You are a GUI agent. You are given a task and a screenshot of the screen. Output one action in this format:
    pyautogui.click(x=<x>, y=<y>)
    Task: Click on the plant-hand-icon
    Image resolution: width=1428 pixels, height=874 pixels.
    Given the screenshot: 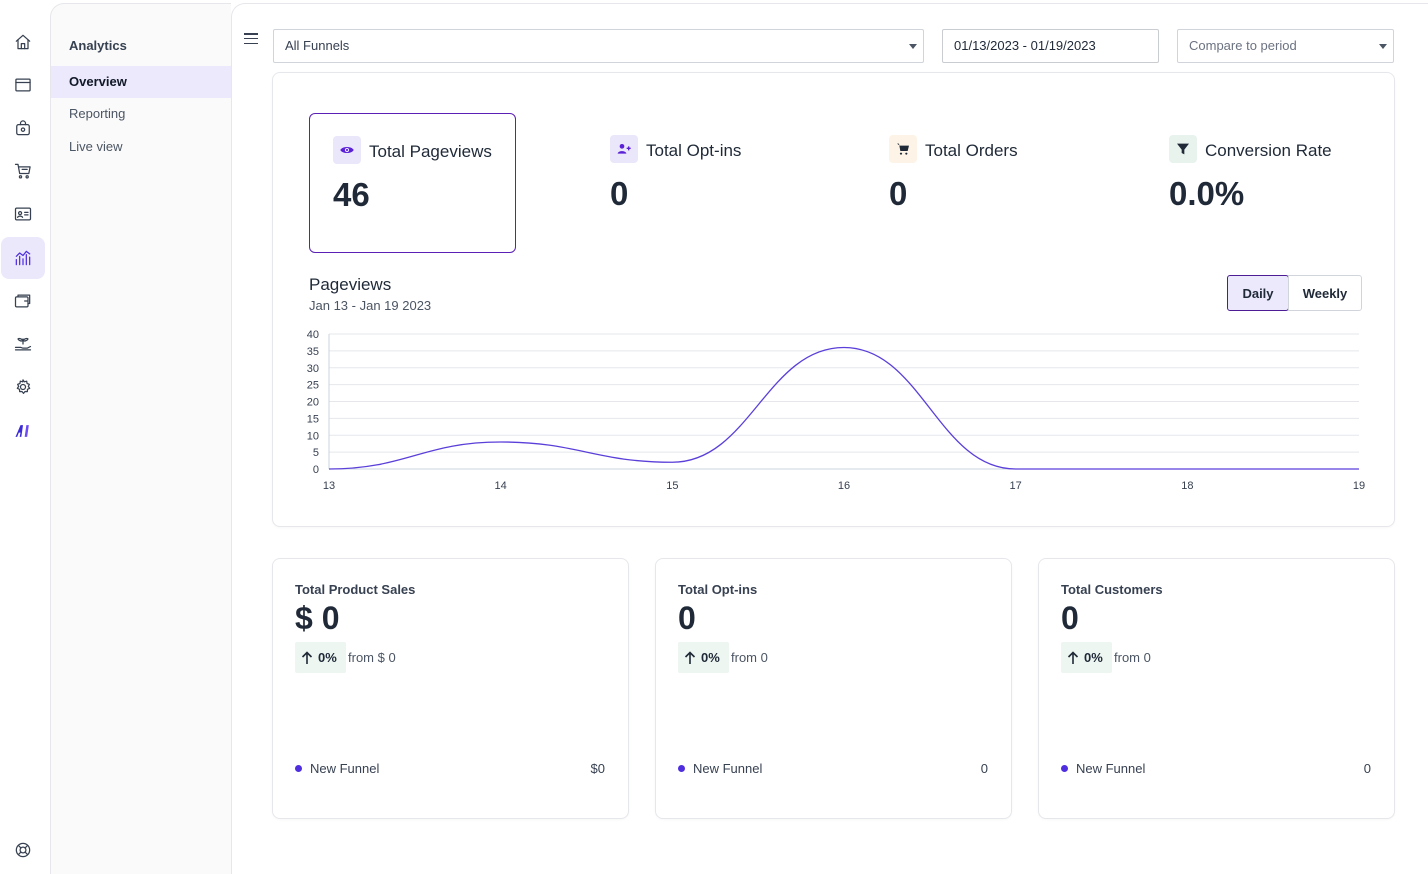 What is the action you would take?
    pyautogui.click(x=23, y=344)
    